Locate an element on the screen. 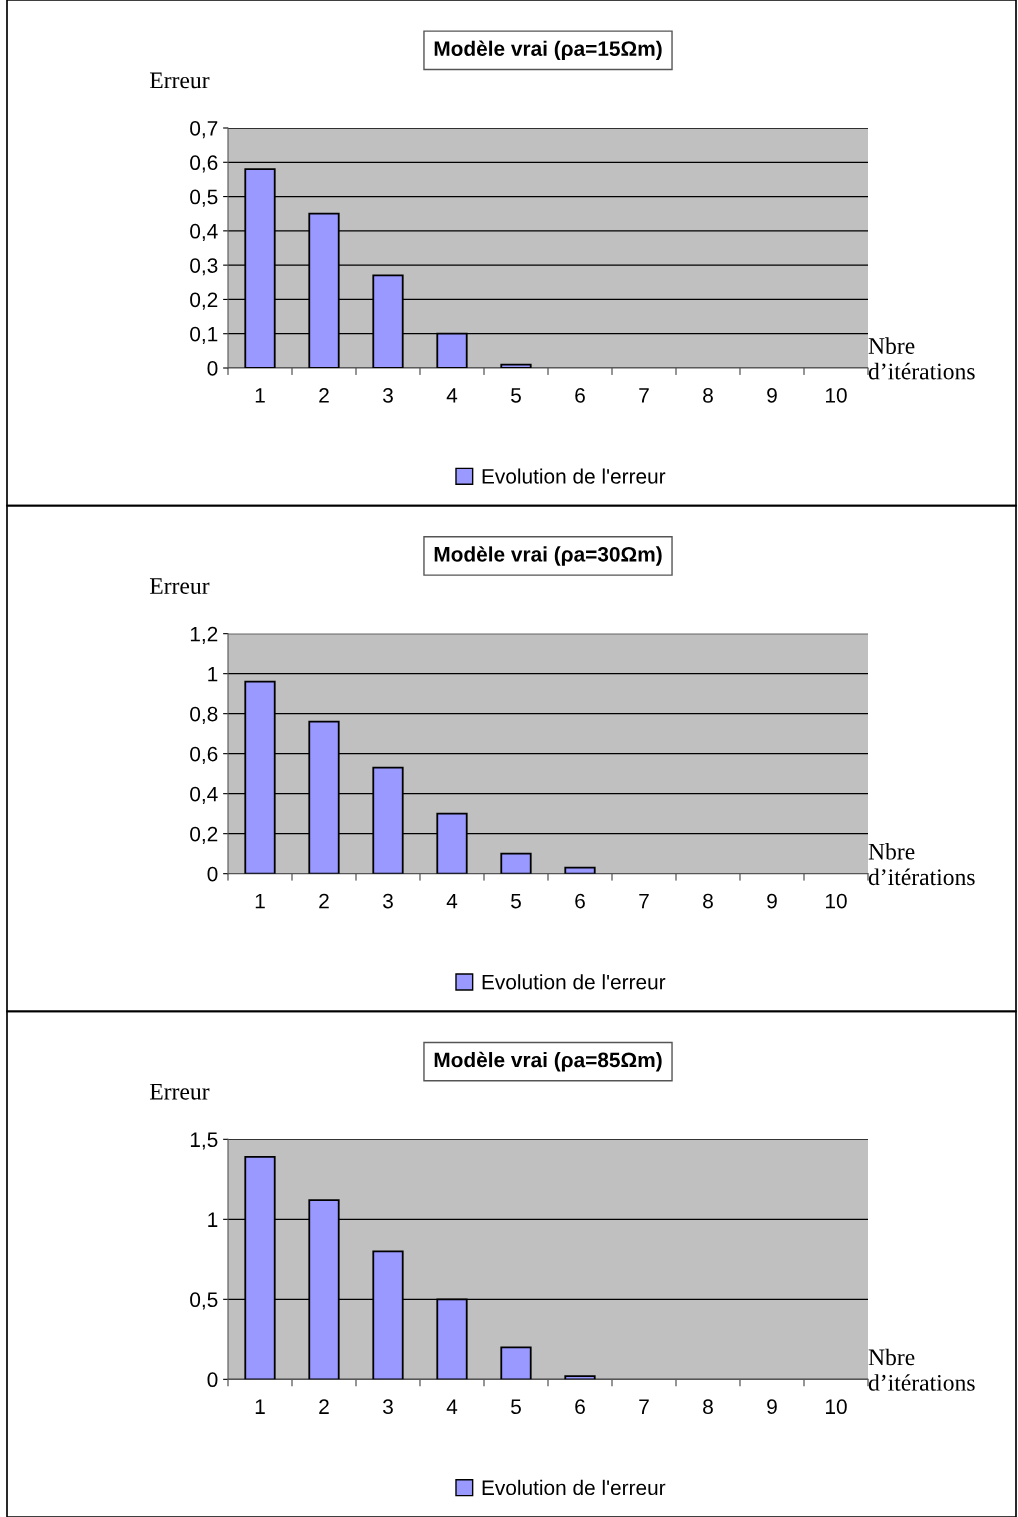  chart-title: Modèle vrai (ρa=30Ωm) is located at coordinates (548, 556).